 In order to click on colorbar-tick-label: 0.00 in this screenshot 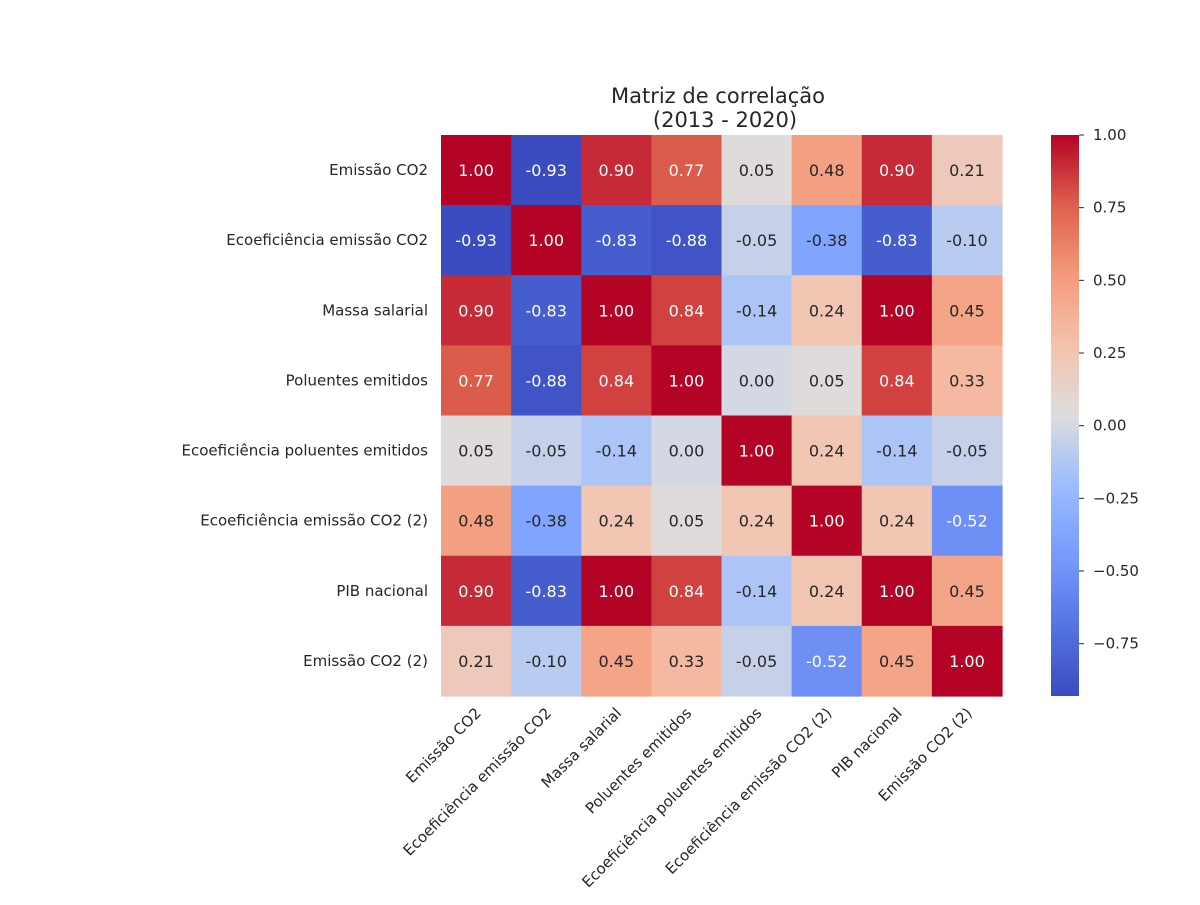, I will do `click(1109, 426)`.